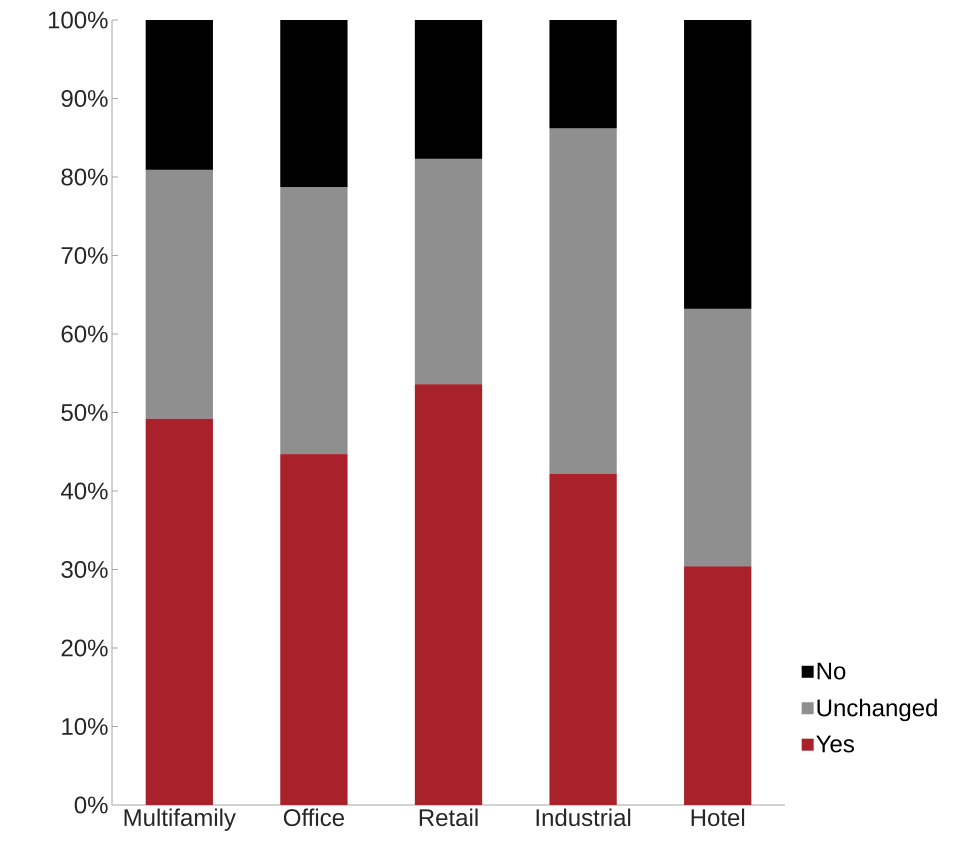  Describe the element at coordinates (449, 817) in the screenshot. I see `x-tick-label: Retail` at that location.